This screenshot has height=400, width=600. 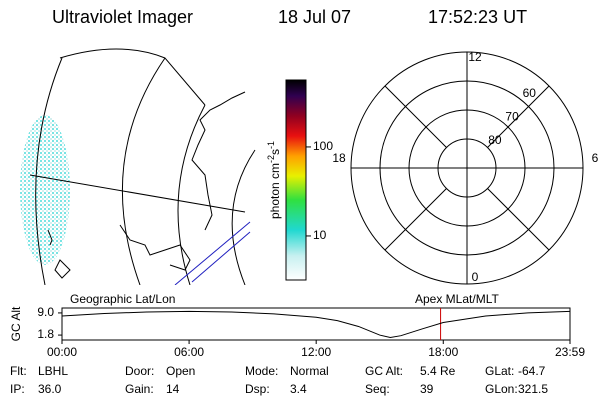 What do you see at coordinates (18, 371) in the screenshot?
I see `info-label: Flt:` at bounding box center [18, 371].